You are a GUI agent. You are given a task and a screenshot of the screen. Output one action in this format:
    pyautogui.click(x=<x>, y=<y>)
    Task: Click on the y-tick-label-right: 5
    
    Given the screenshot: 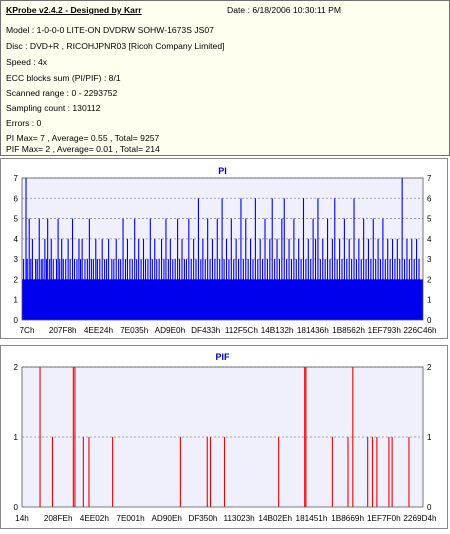 What is the action you would take?
    pyautogui.click(x=429, y=219)
    